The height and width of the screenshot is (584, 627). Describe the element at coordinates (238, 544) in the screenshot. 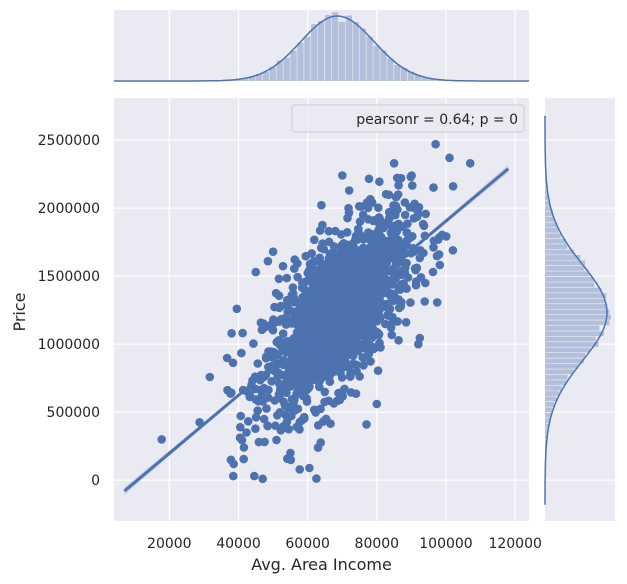

I see `x-tick-label: 40000` at that location.